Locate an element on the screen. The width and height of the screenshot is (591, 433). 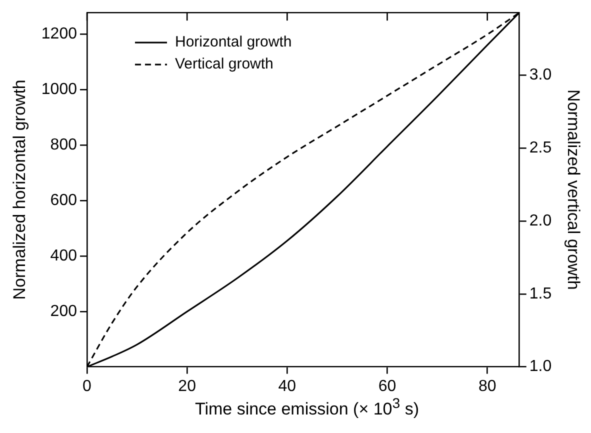
y2-tick-label: 2.0 is located at coordinates (540, 221).